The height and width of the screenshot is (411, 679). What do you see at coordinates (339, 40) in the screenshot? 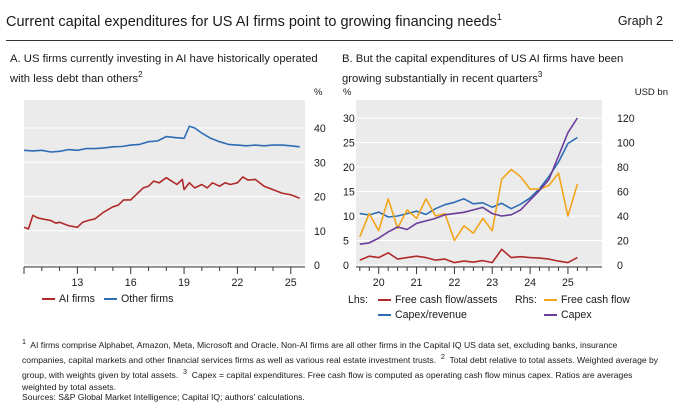
I see `title-rule` at bounding box center [339, 40].